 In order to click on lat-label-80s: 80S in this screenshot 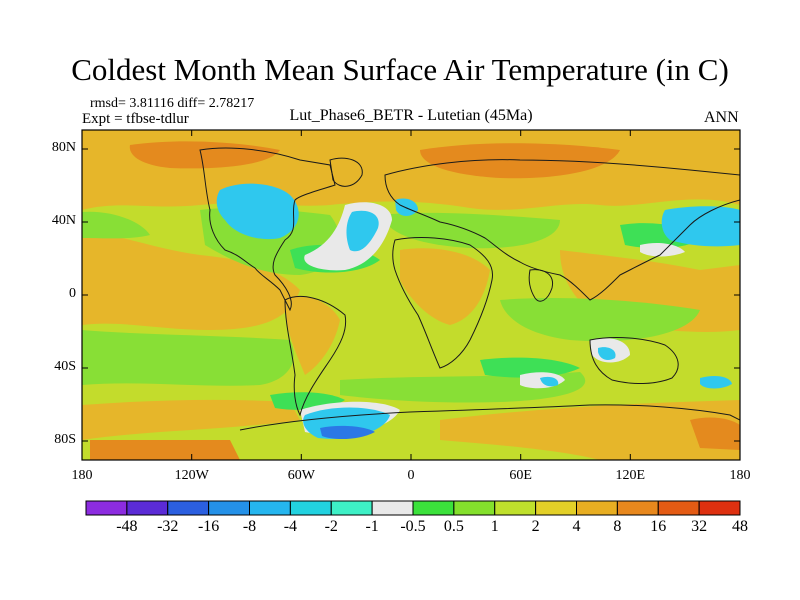, I will do `click(65, 439)`.